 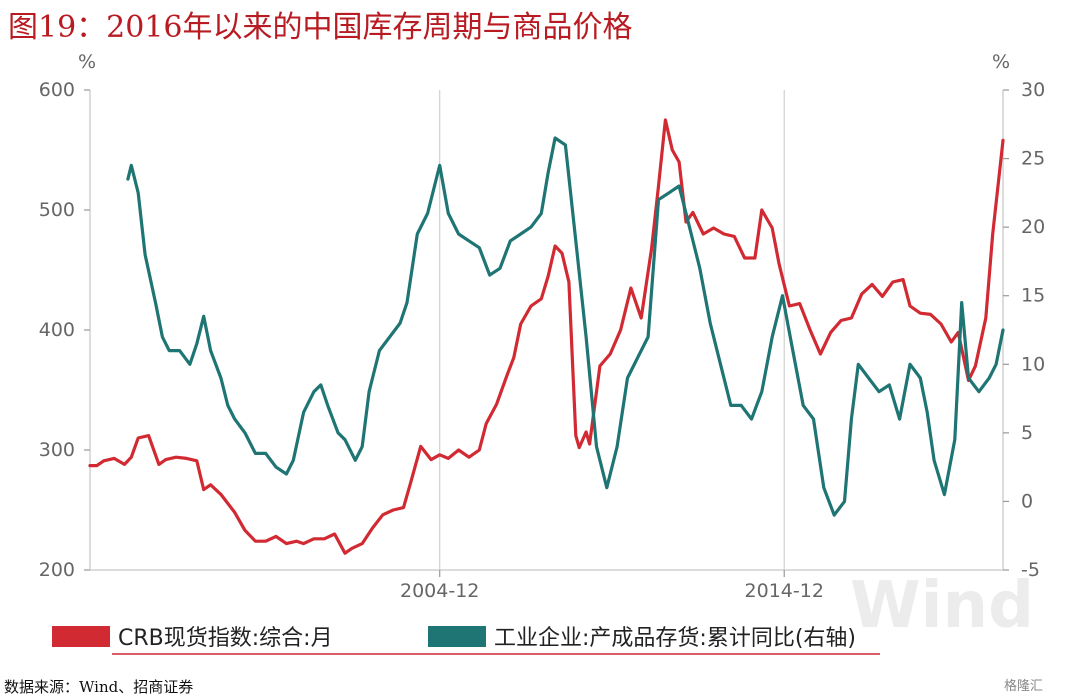 I want to click on legend: CRB现货指数:综合:月 工业企业:产成品存货:累计同比(右轴), so click(x=466, y=640).